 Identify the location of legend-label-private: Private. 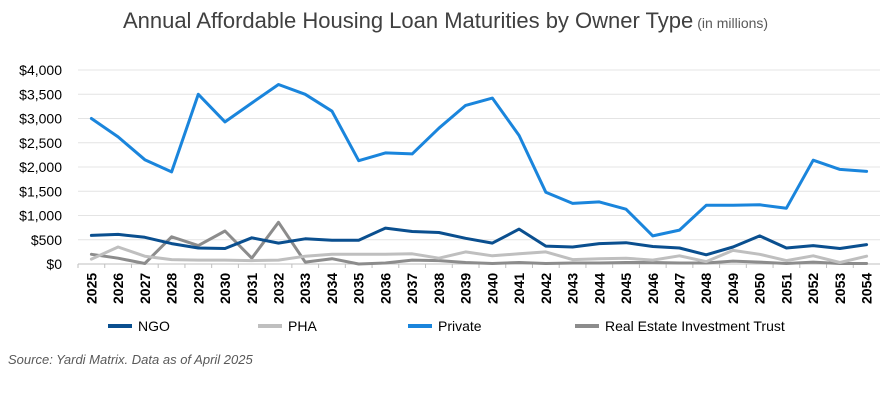
(460, 326).